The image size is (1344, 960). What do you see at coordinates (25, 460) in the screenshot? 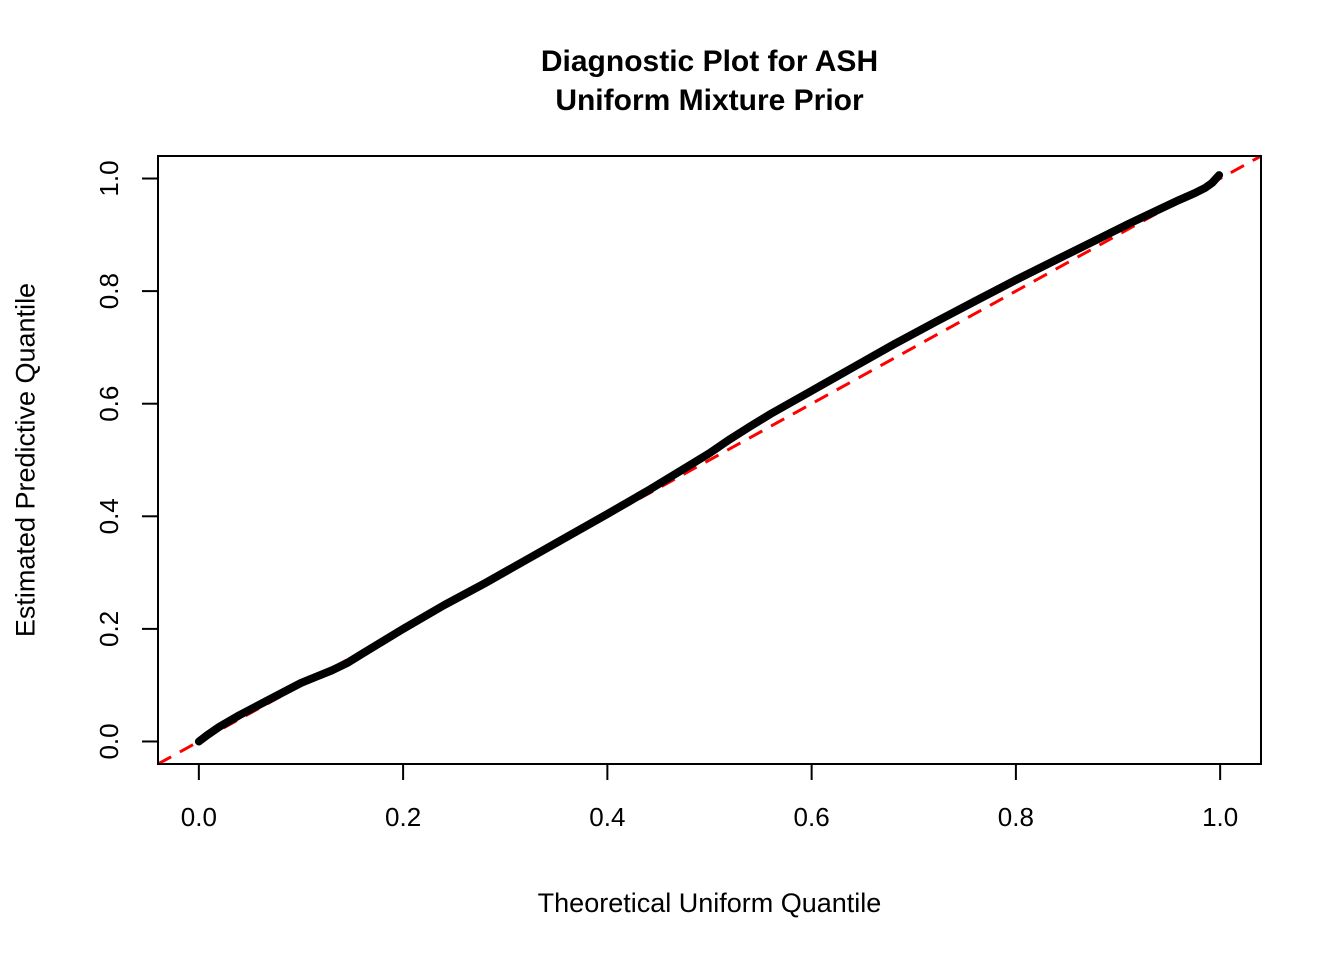
I see `y-axis-title: Estimated Predictive Quantile` at bounding box center [25, 460].